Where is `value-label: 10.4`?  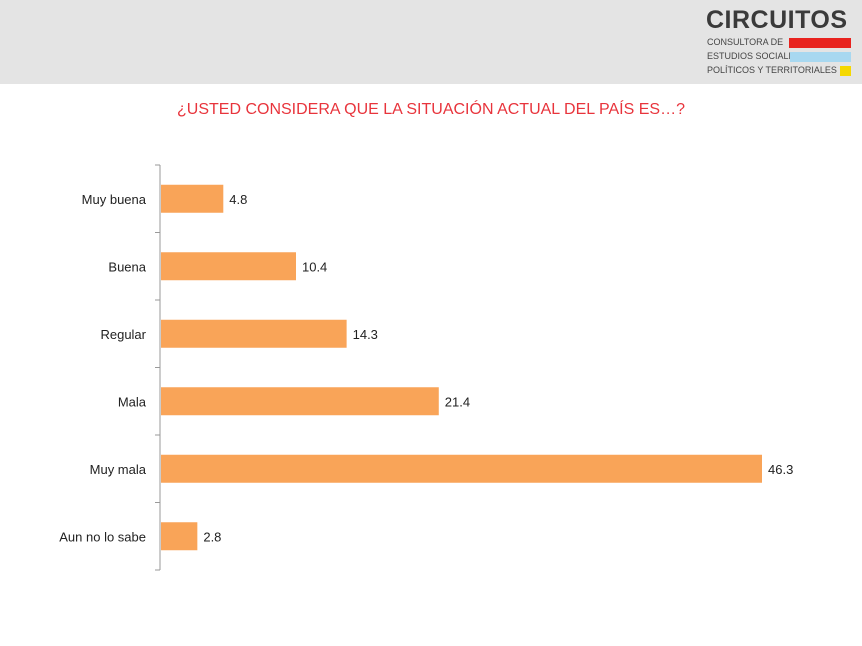 value-label: 10.4 is located at coordinates (314, 266).